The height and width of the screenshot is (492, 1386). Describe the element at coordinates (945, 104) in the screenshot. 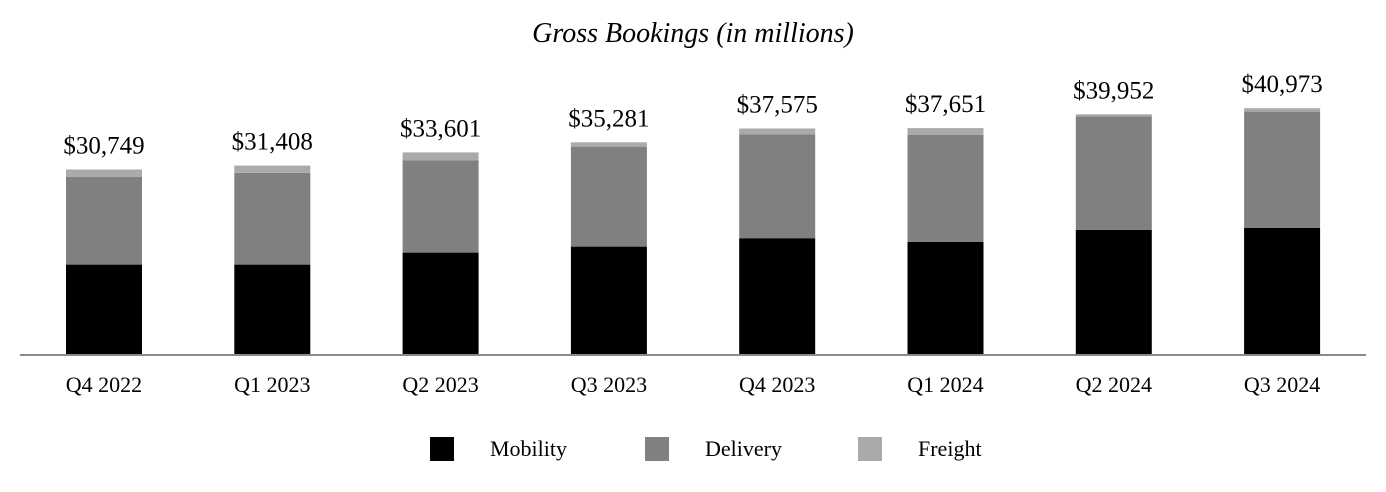

I see `total-label-5: $37,651` at that location.